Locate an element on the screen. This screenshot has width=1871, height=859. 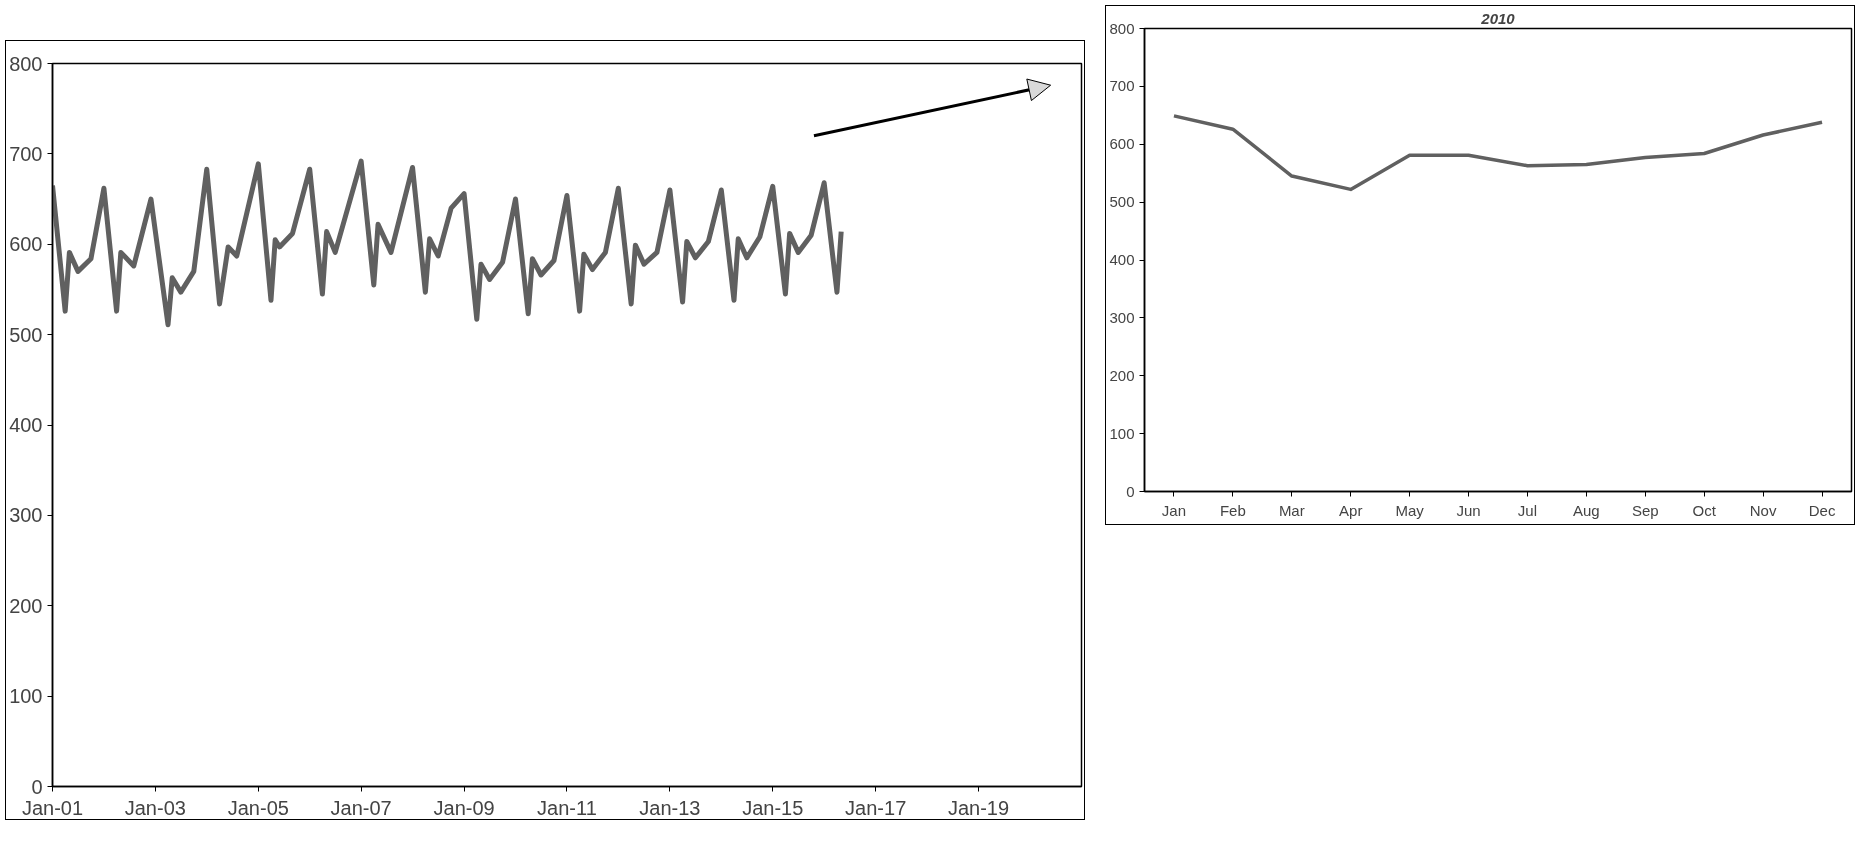
x-tick-label: Jan is located at coordinates (1174, 510).